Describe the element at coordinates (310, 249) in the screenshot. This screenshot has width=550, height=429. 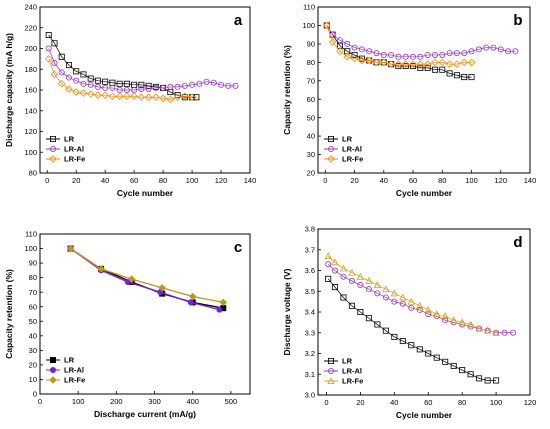
I see `y-tick-label: 3.7` at that location.